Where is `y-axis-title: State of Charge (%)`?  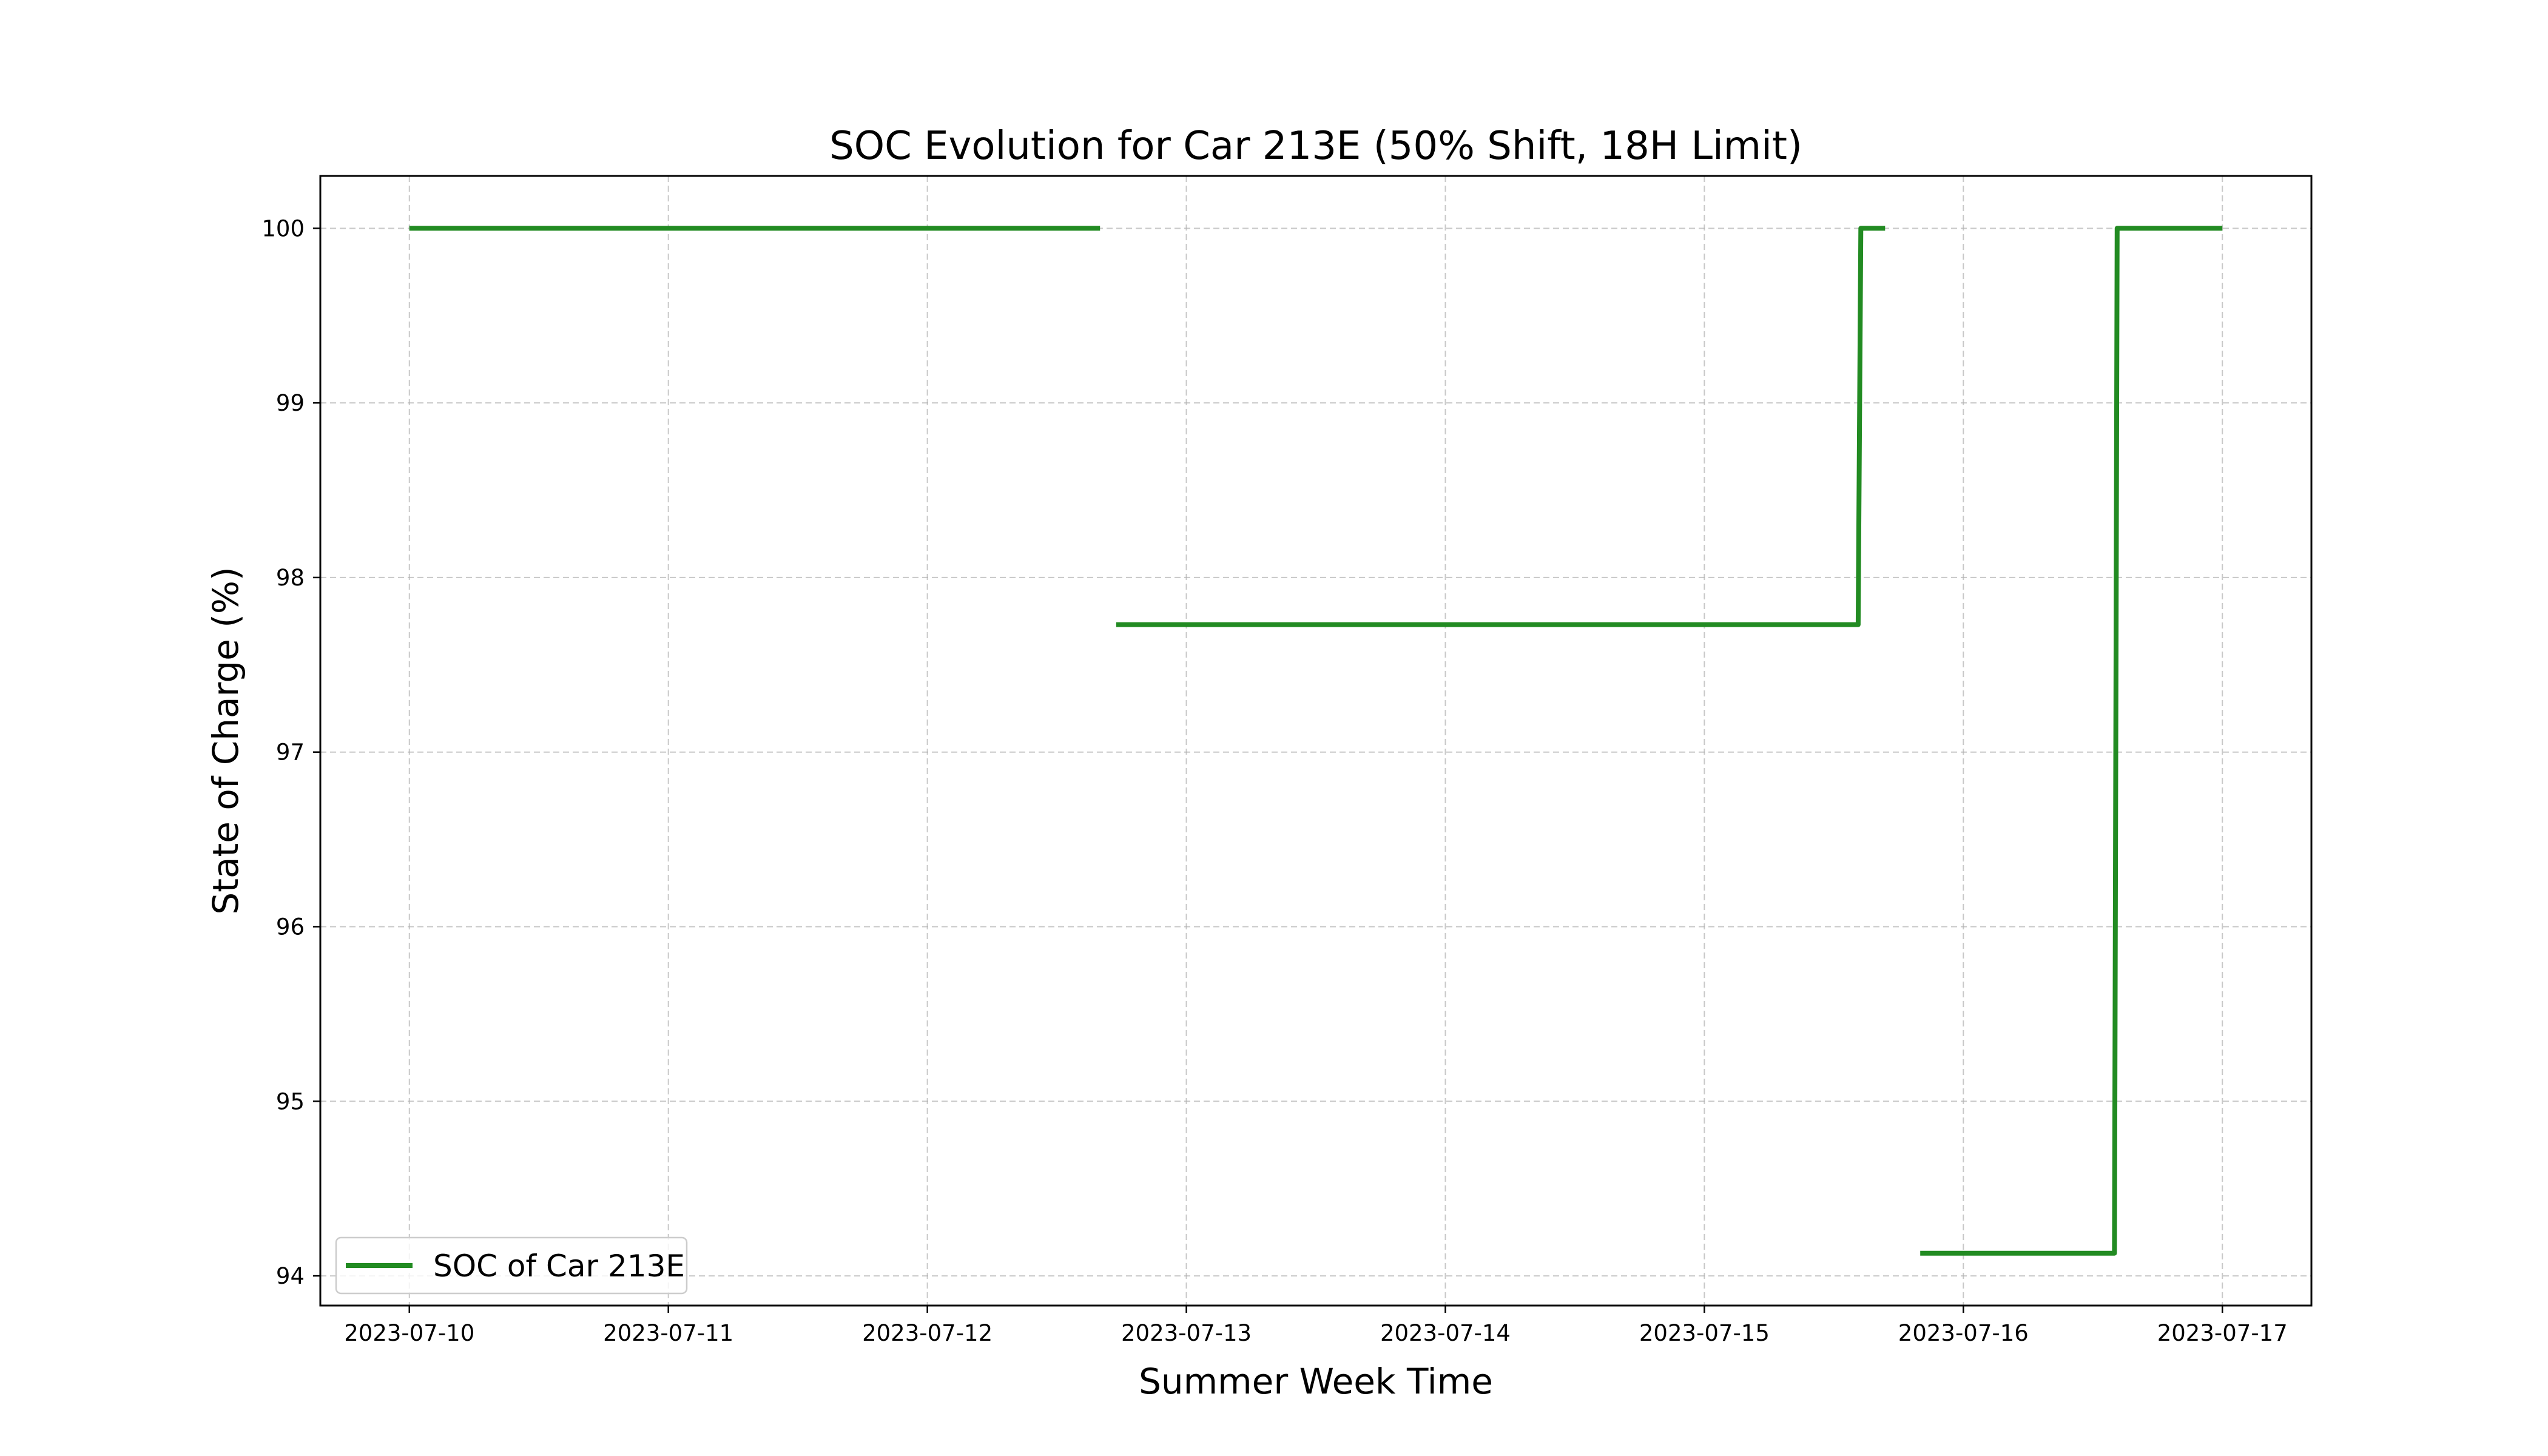 y-axis-title: State of Charge (%) is located at coordinates (225, 740).